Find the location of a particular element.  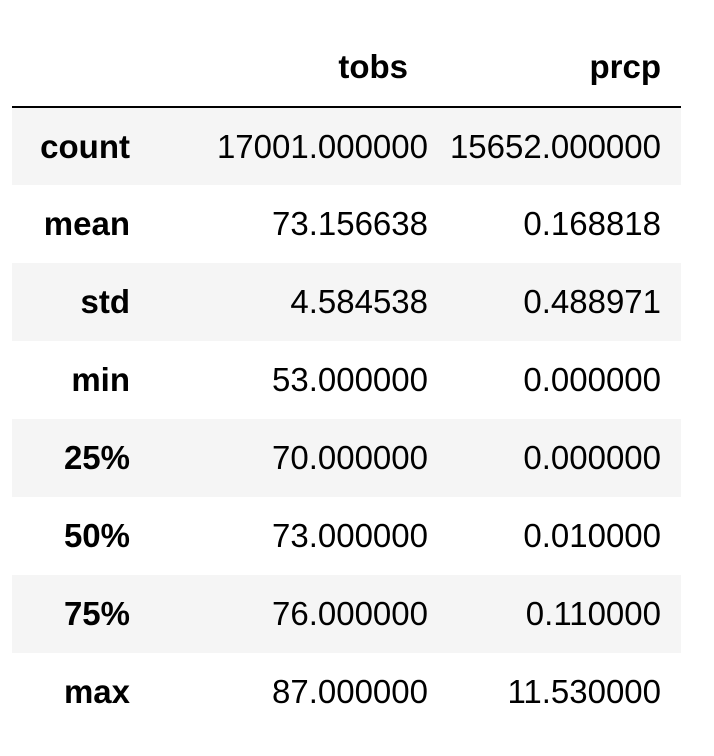

cell-prcp: 0.010000 is located at coordinates (592, 535).